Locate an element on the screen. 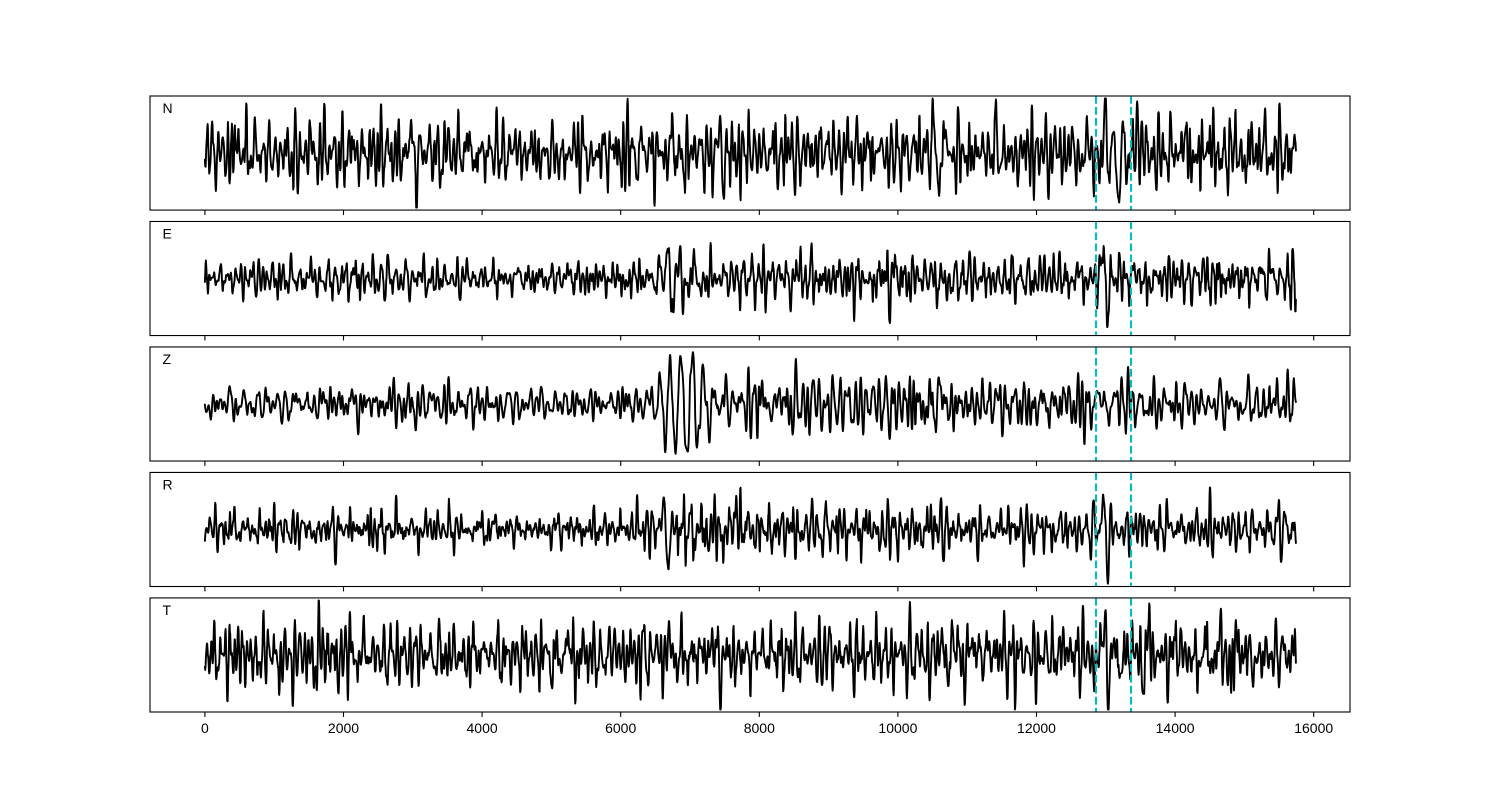 The width and height of the screenshot is (1500, 805). svg-text: 6000 is located at coordinates (620, 728).